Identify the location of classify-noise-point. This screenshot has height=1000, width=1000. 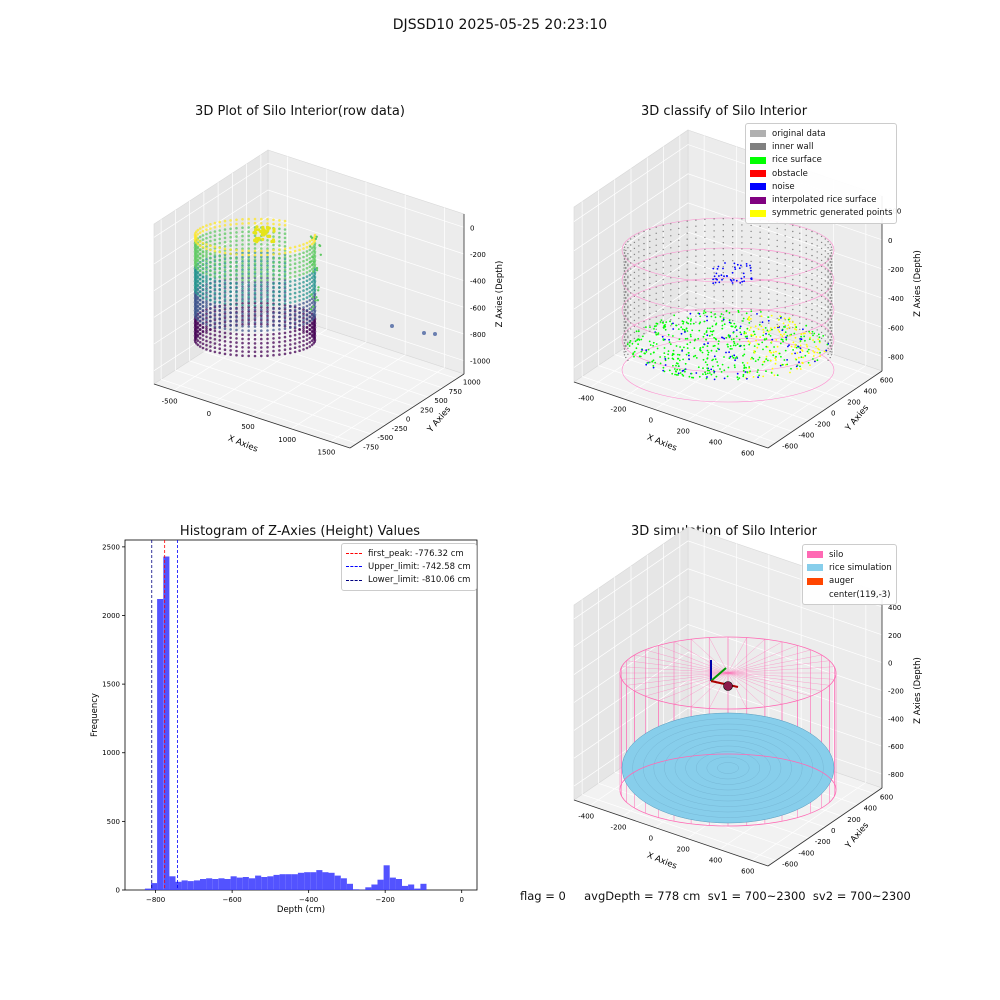
(724, 276).